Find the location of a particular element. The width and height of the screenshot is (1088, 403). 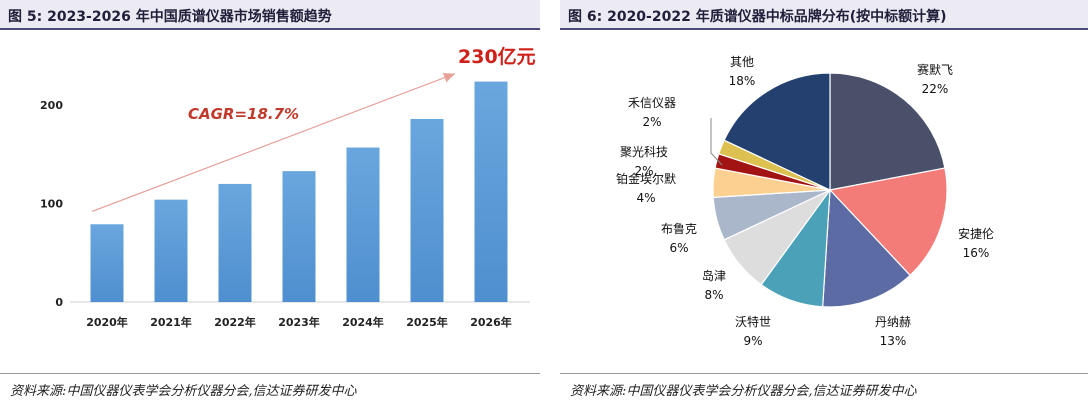

left-header: 图 5: 2023-2026 年中国质谱仪器市场销售额趋势 is located at coordinates (270, 15).